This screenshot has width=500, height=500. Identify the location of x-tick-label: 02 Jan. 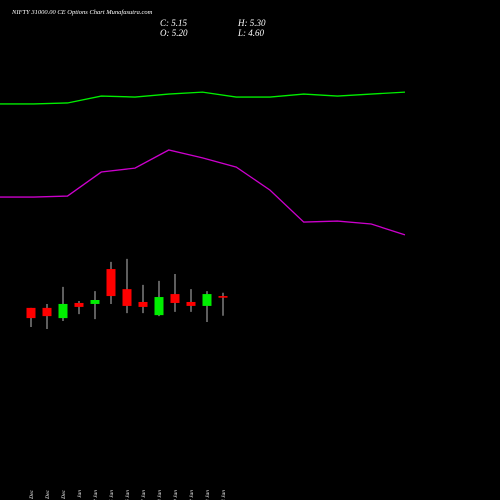
(96, 495).